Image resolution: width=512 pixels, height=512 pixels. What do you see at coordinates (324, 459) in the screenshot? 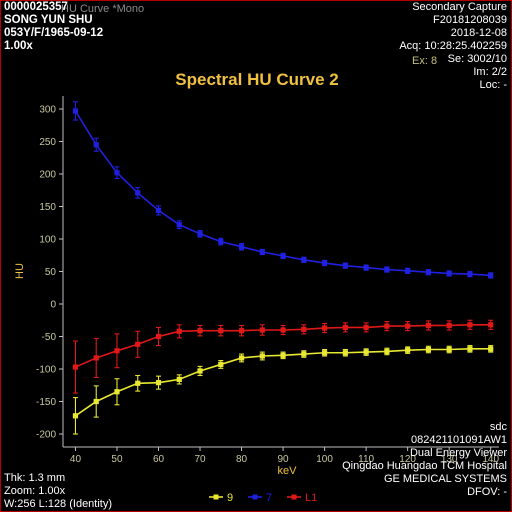
I see `x-tick-label: 100` at bounding box center [324, 459].